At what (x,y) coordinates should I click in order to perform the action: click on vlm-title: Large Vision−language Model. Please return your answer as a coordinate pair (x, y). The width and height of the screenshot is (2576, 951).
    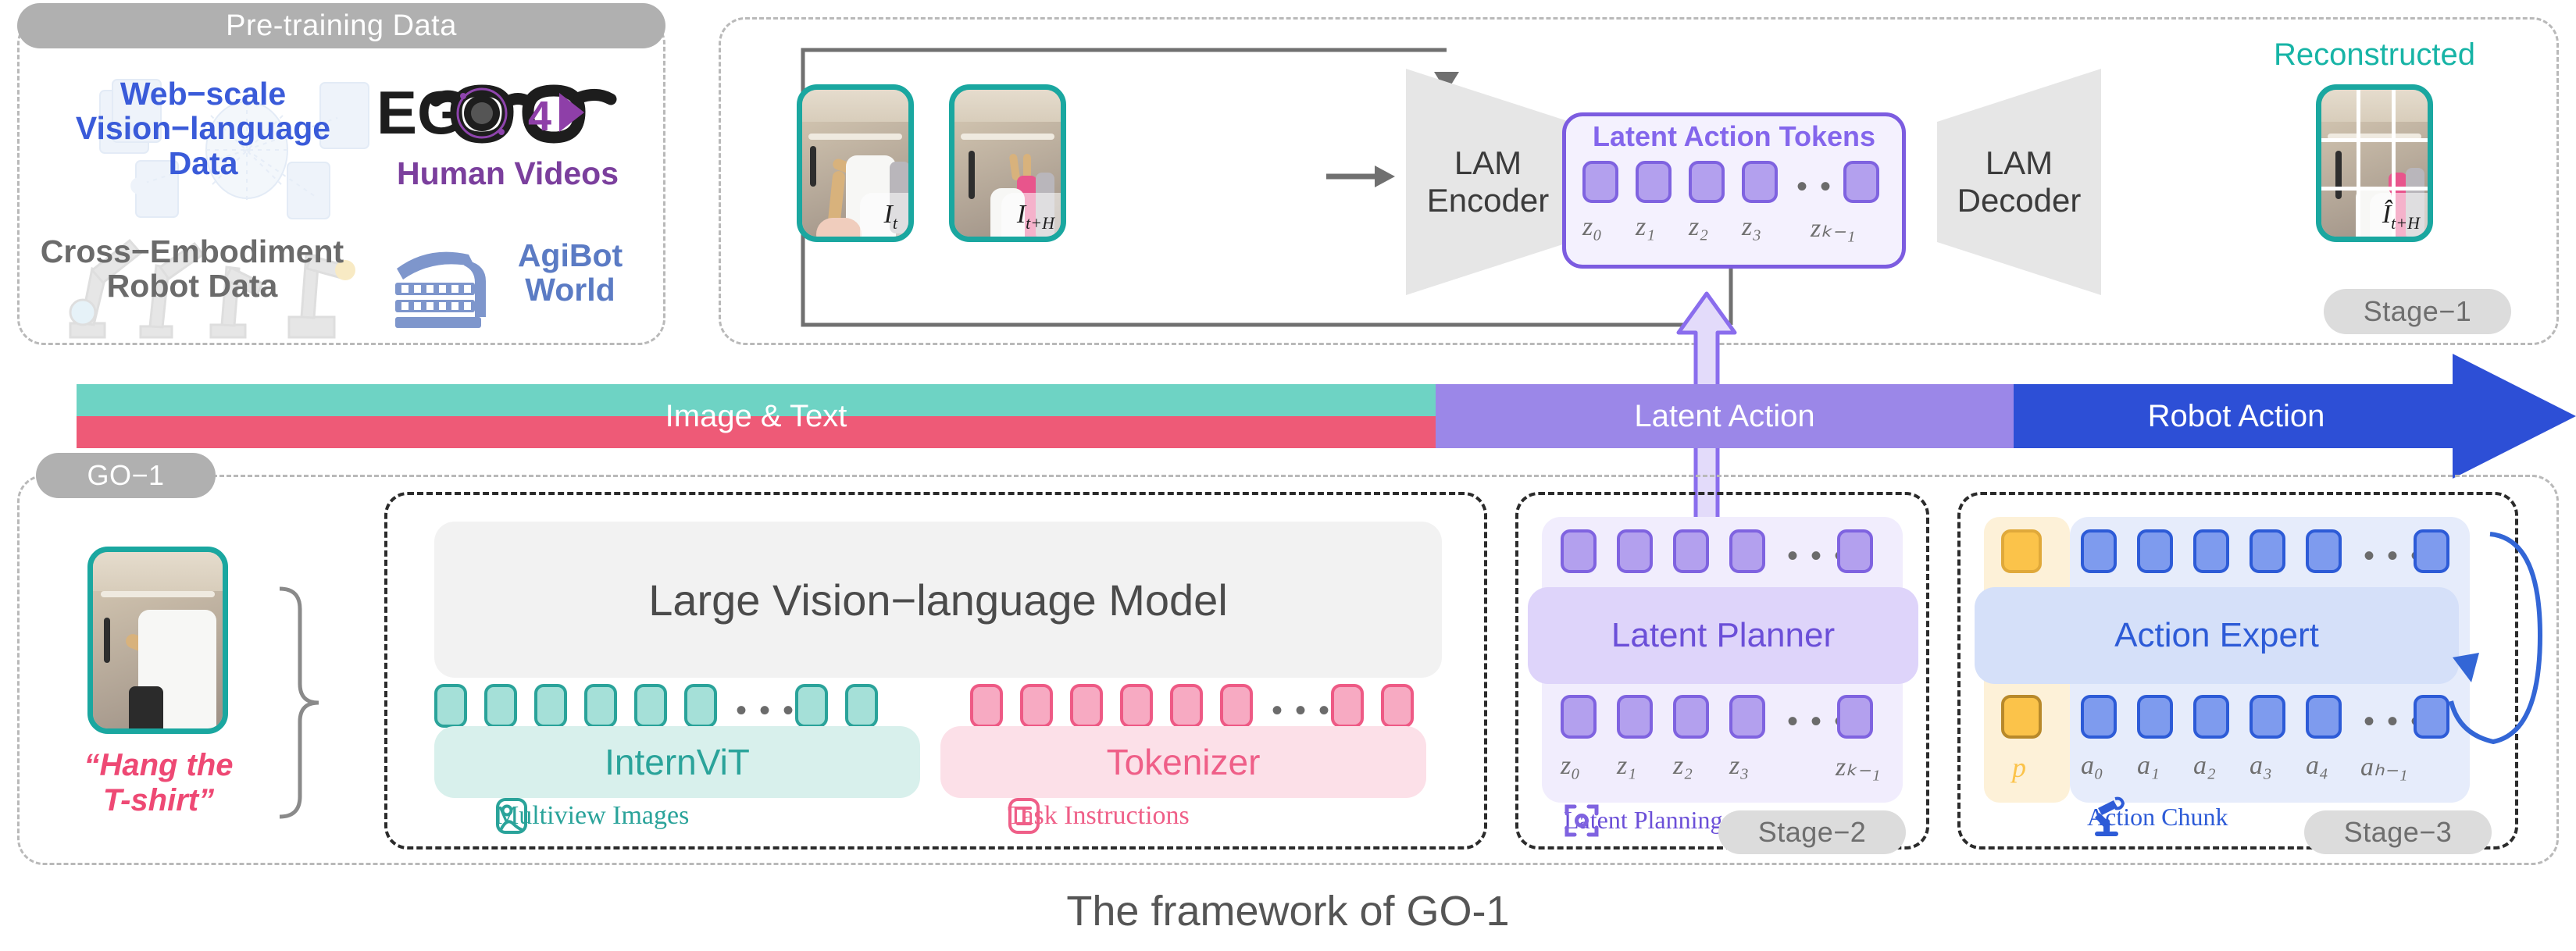
    Looking at the image, I should click on (938, 600).